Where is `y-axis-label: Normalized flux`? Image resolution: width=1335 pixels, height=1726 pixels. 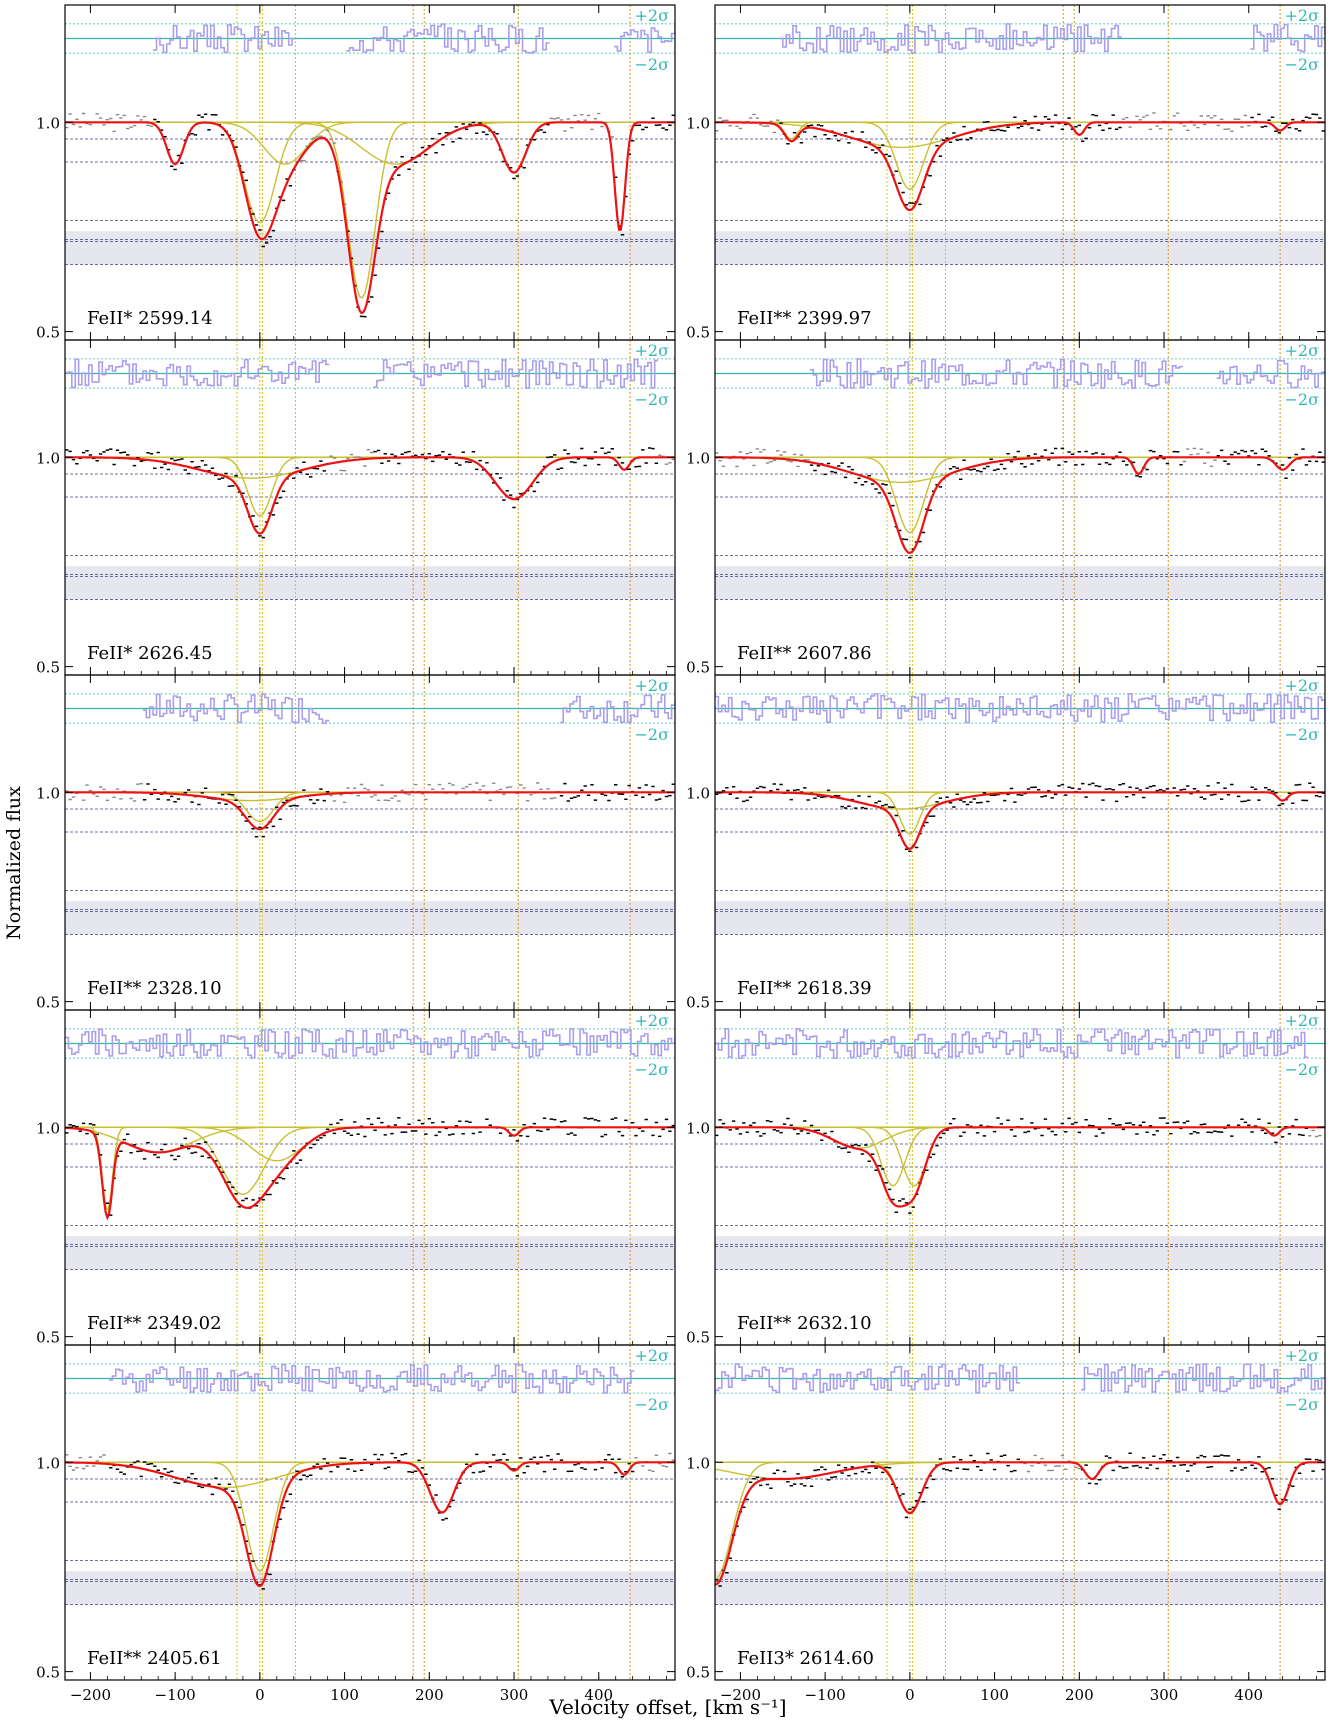 y-axis-label: Normalized flux is located at coordinates (14, 863).